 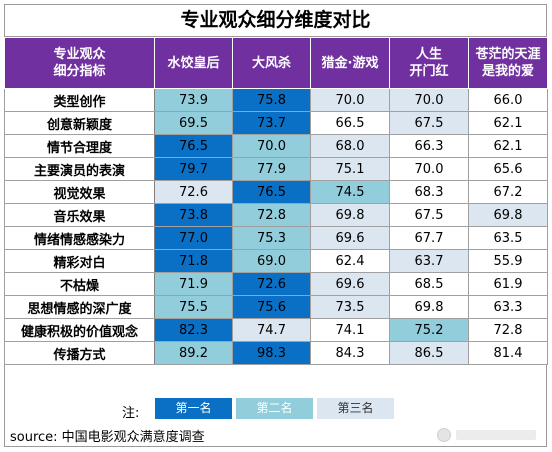 I want to click on value-cell: 74.7, so click(x=271, y=330).